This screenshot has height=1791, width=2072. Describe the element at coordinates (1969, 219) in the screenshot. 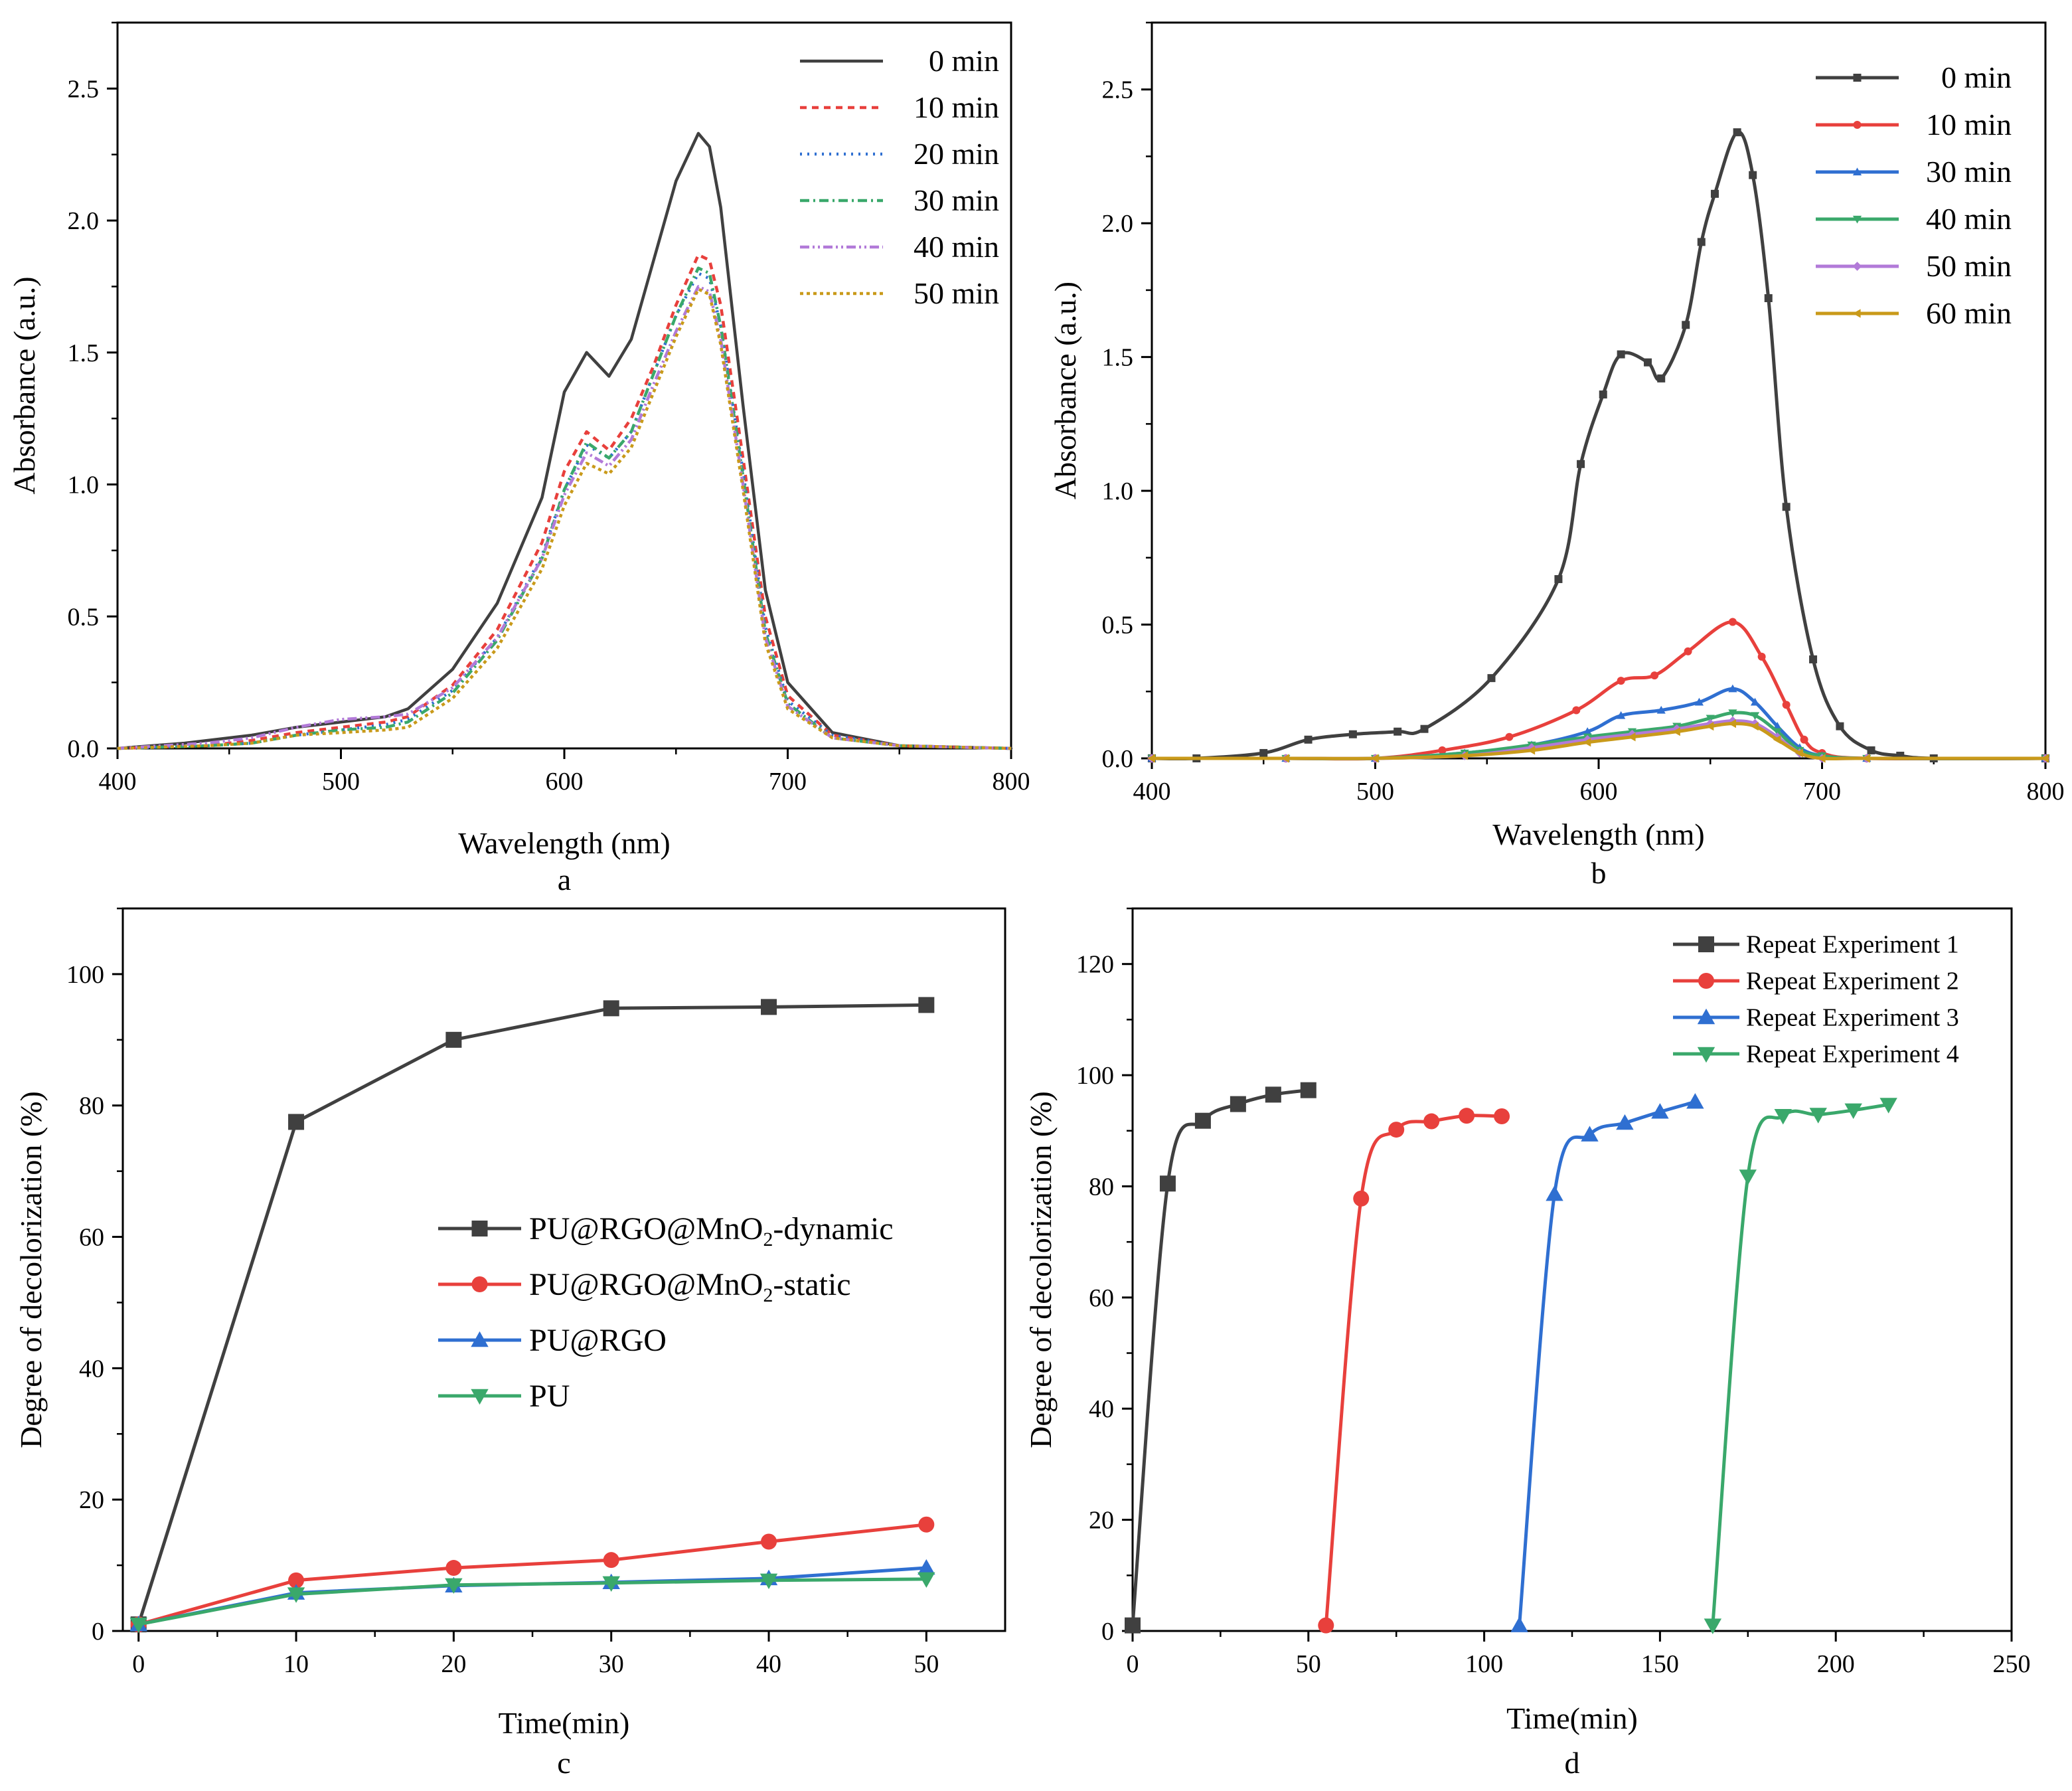

I see `legend-label: 40 min` at that location.